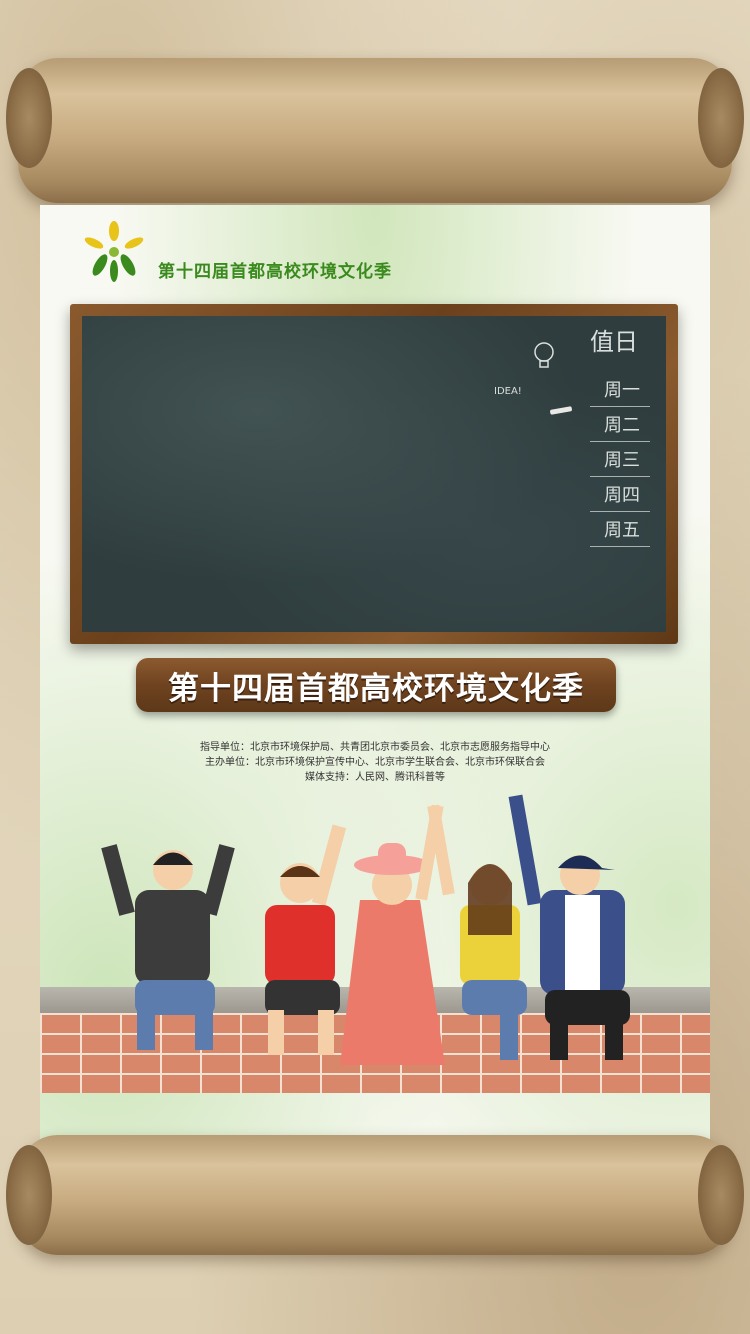 This screenshot has height=1334, width=750. I want to click on media-line: 媒体支持：人民网、腾讯科普等, so click(375, 777).